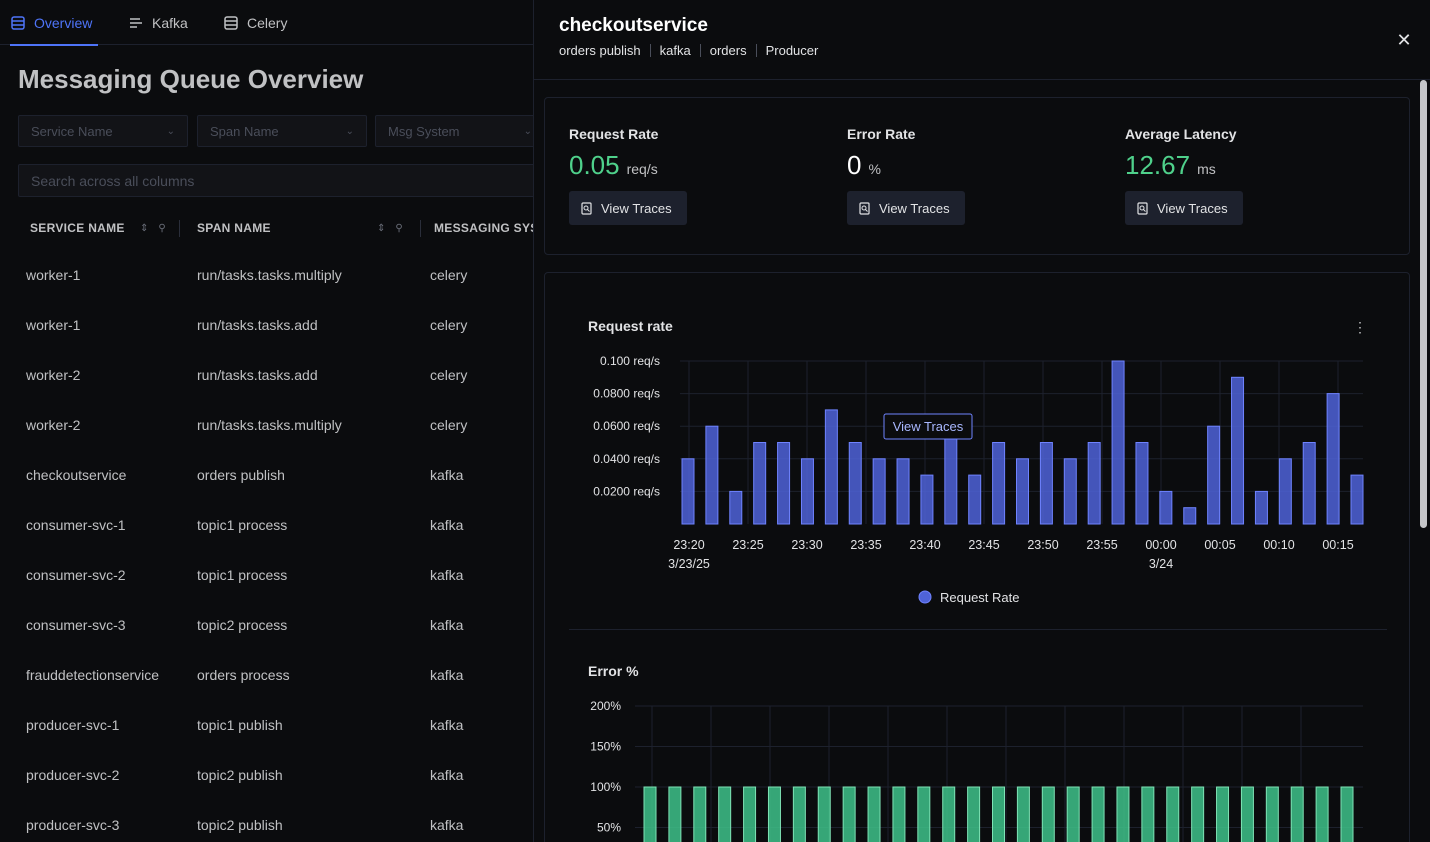 The height and width of the screenshot is (842, 1430). What do you see at coordinates (980, 597) in the screenshot?
I see `legend-label: Request Rate` at bounding box center [980, 597].